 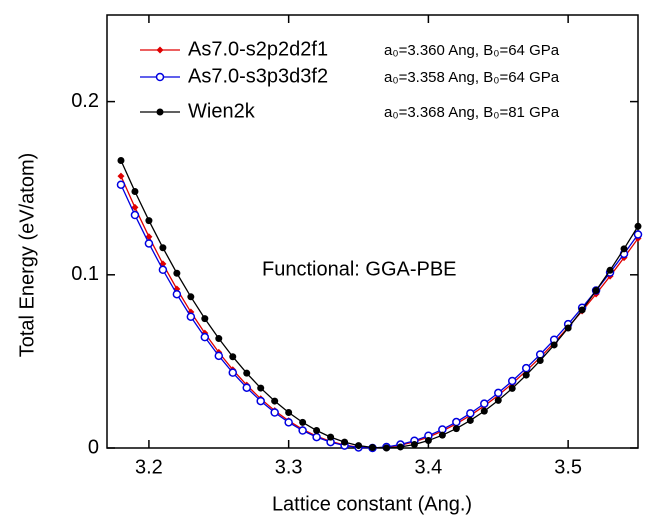 What do you see at coordinates (359, 269) in the screenshot?
I see `annotation: Functional: GGA-PBE` at bounding box center [359, 269].